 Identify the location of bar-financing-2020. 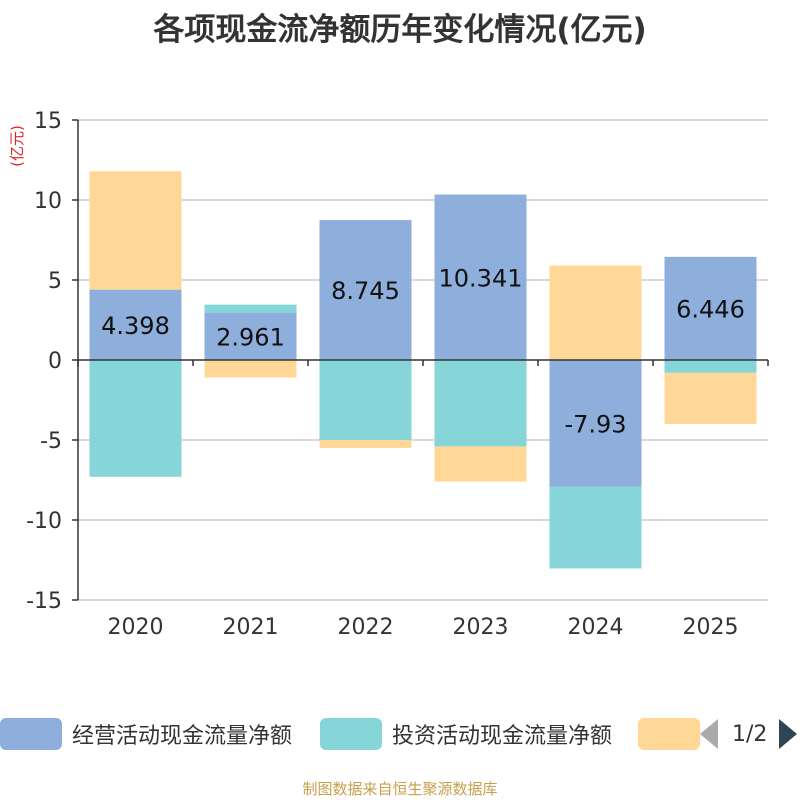
(135, 230).